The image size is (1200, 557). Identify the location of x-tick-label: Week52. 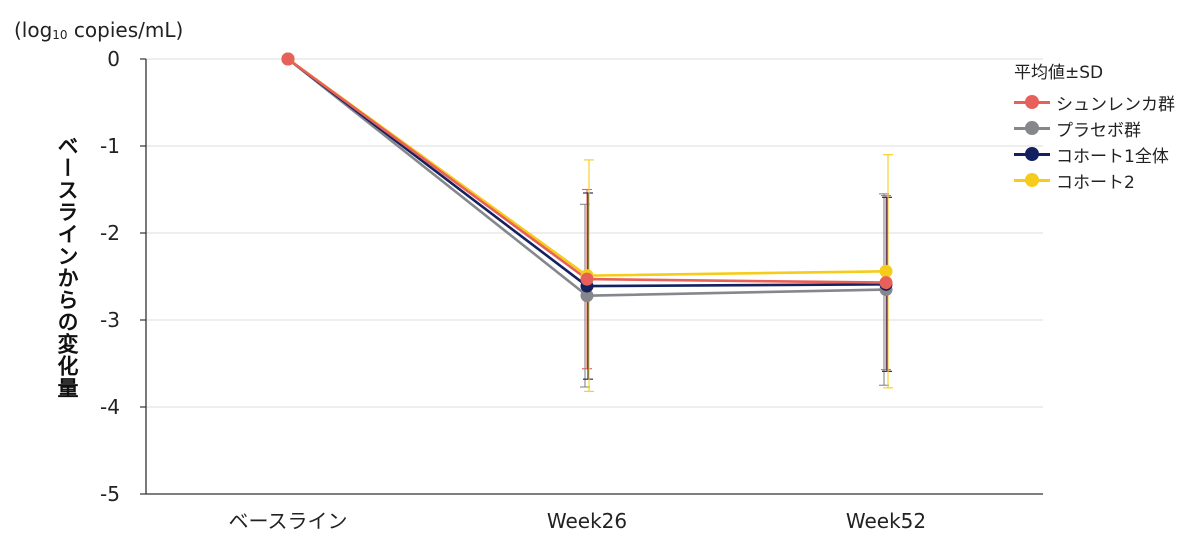
(886, 521).